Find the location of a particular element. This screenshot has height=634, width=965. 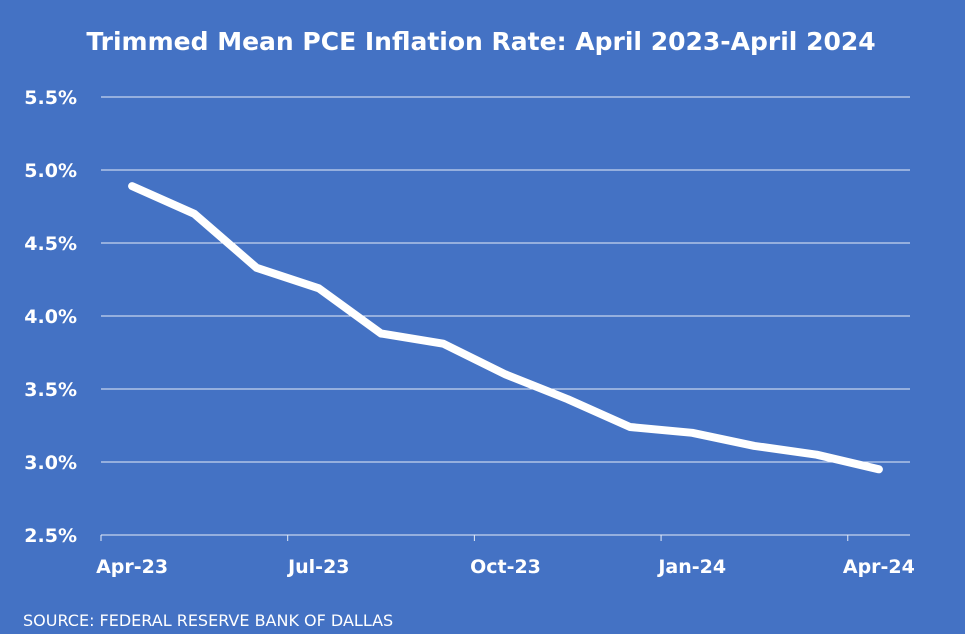

y-tick-label: 2.5% is located at coordinates (50, 536).